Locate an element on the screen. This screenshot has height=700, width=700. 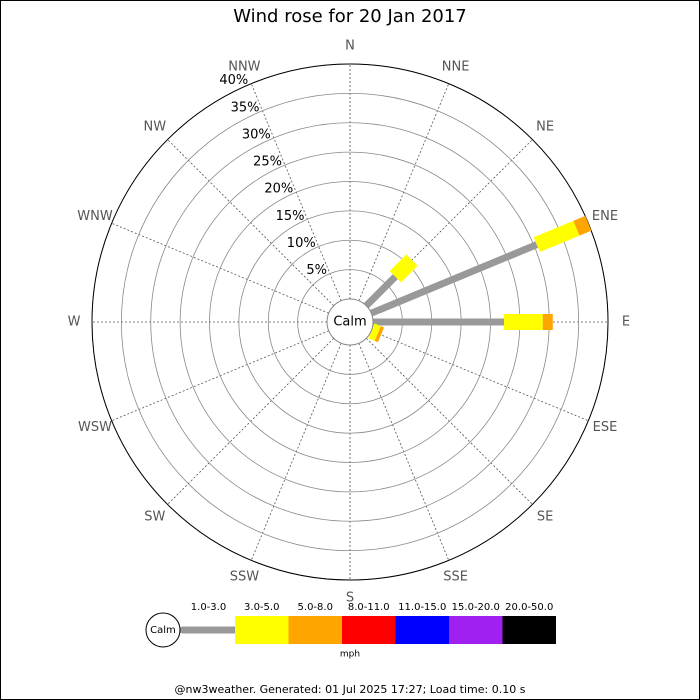
calm-circle is located at coordinates (350, 322).